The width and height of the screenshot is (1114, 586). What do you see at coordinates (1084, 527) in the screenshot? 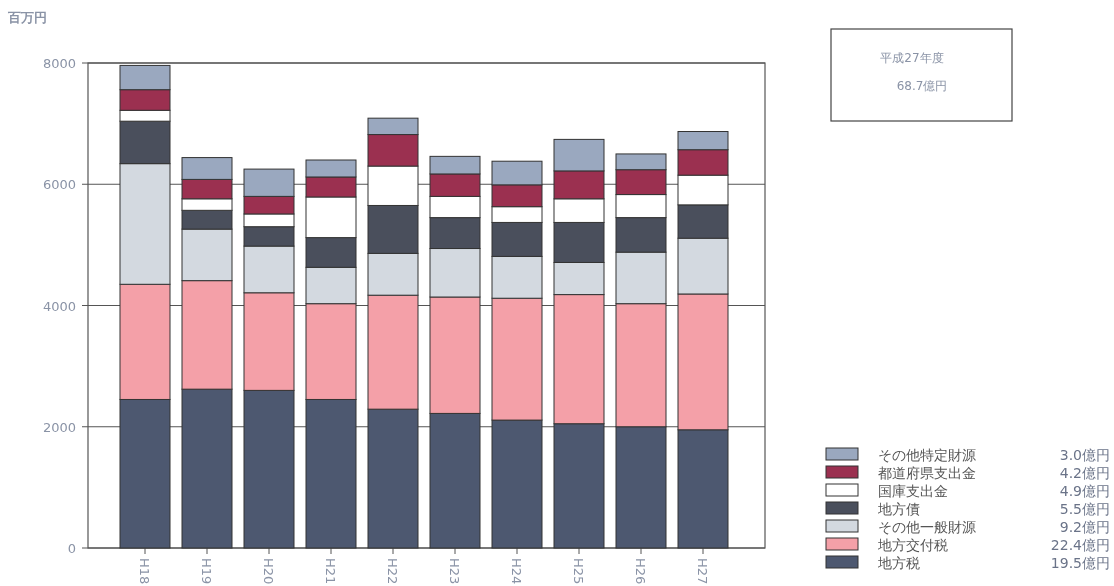
I see `text: 9.2億円` at bounding box center [1084, 527].